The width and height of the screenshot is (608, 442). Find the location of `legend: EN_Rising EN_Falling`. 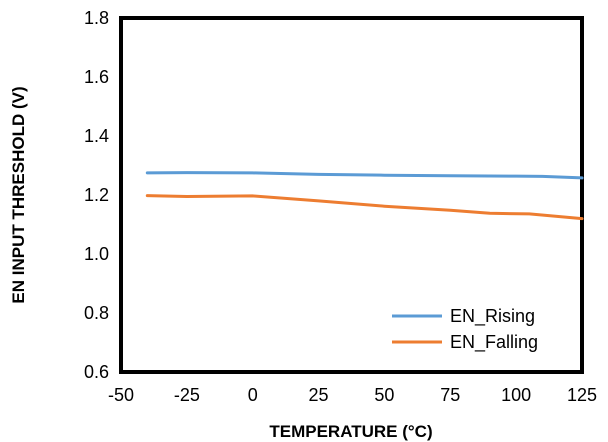

legend: EN_Rising EN_Falling is located at coordinates (465, 329).